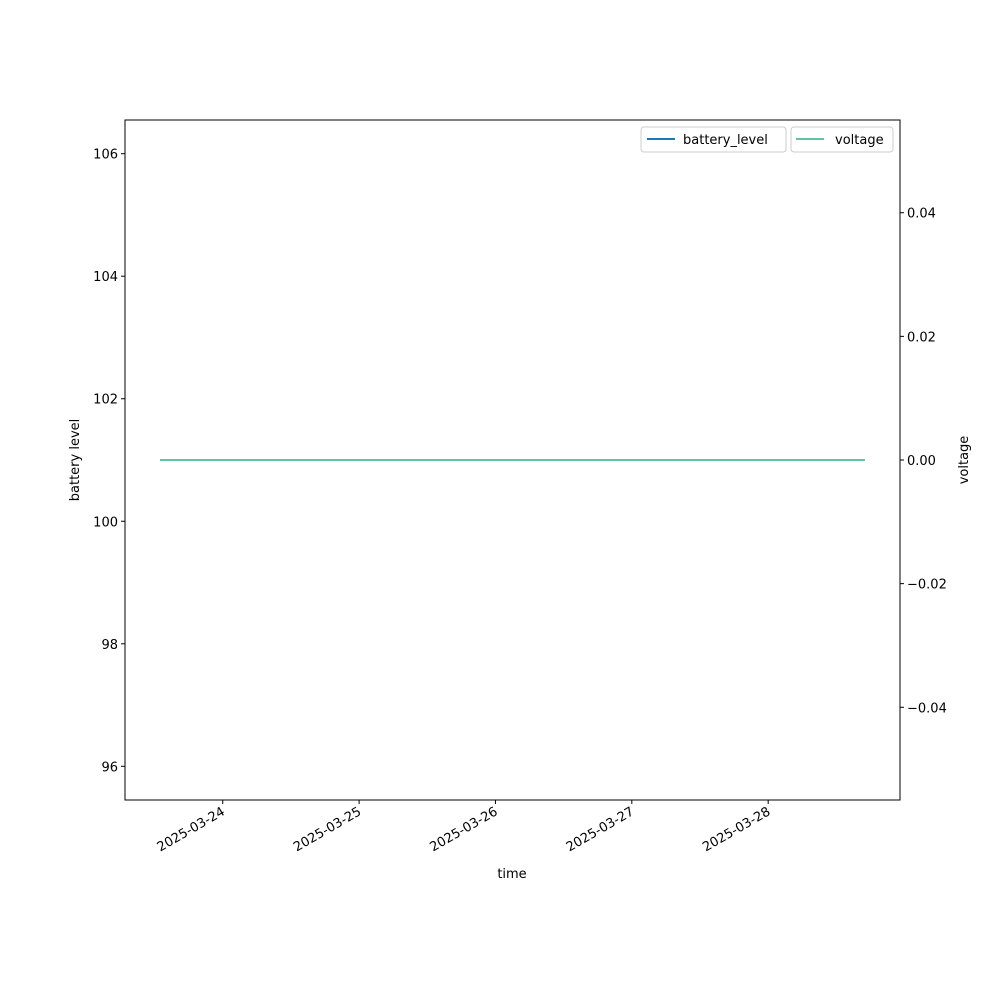 The image size is (1000, 1000). I want to click on x-tick-label: 2025-03-25, so click(327, 829).